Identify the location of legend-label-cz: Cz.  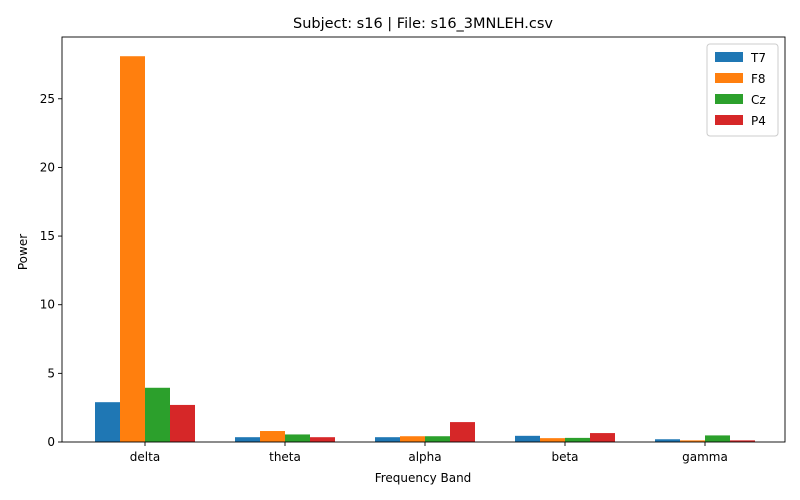
(758, 100).